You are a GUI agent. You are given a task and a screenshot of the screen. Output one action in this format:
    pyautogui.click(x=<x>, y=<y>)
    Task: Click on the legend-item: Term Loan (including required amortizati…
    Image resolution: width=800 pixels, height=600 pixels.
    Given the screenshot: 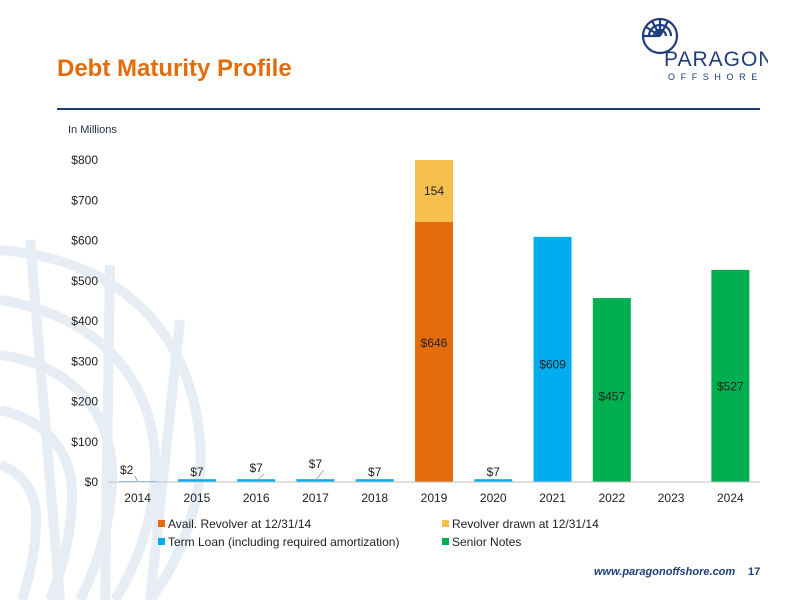 What is the action you would take?
    pyautogui.click(x=278, y=542)
    